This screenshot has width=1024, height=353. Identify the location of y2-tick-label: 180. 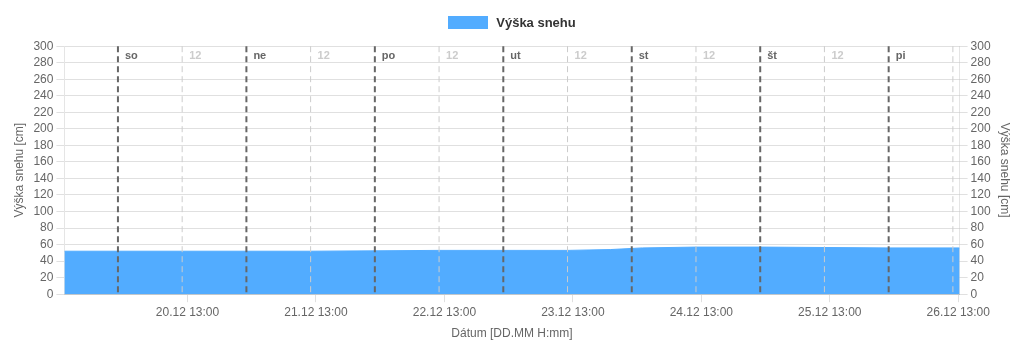
(980, 144).